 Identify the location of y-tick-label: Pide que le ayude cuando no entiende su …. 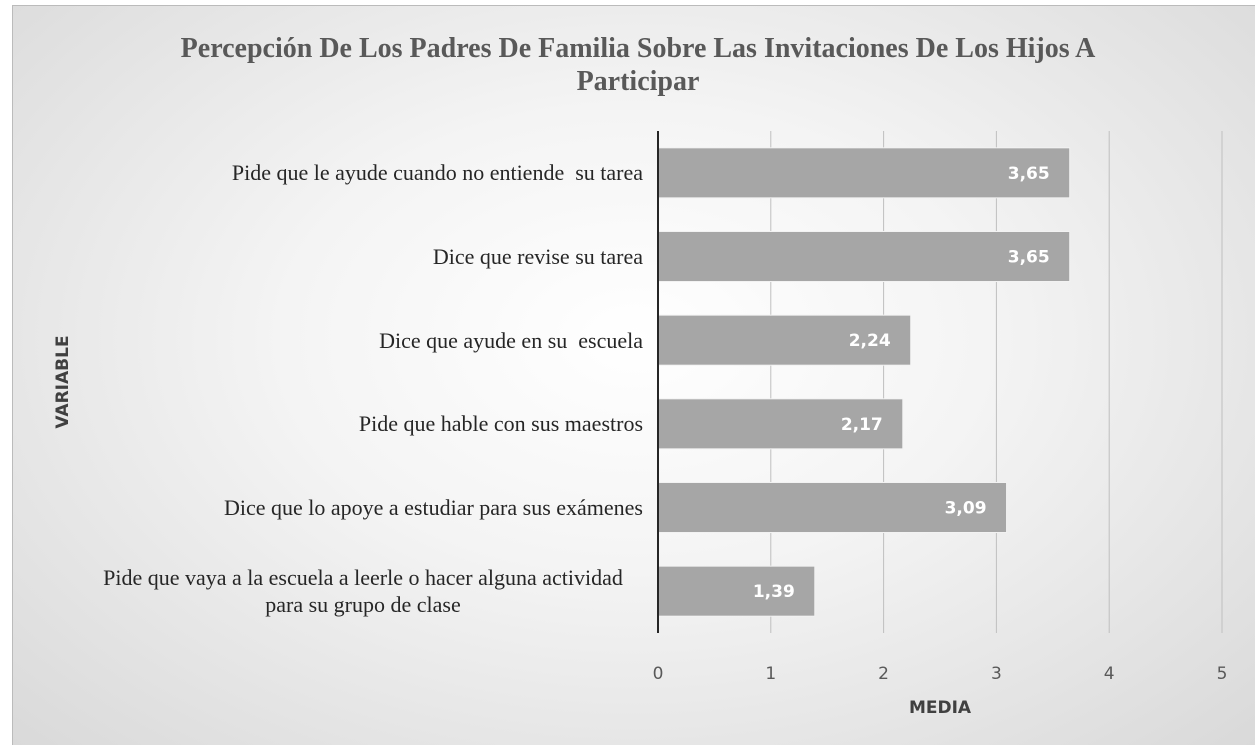
(358, 173).